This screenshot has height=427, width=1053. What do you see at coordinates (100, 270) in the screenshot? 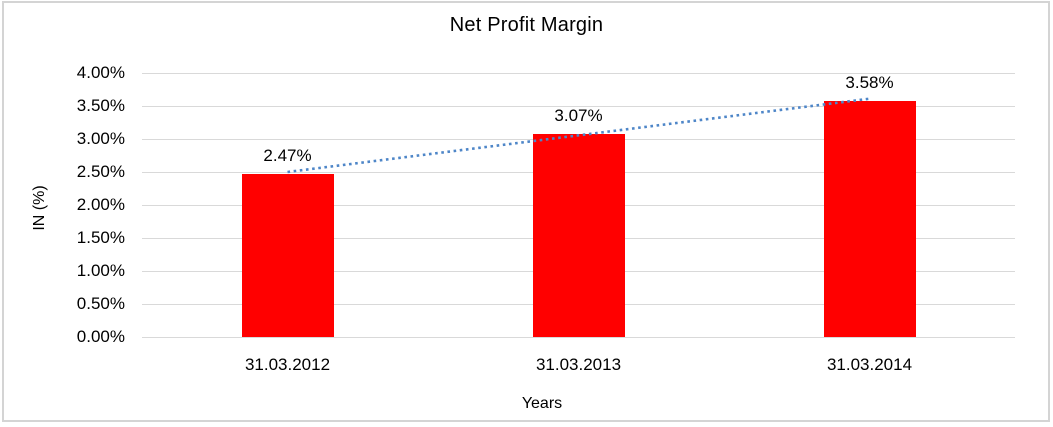
I see `y-axis-tick-label: 1.00%` at bounding box center [100, 270].